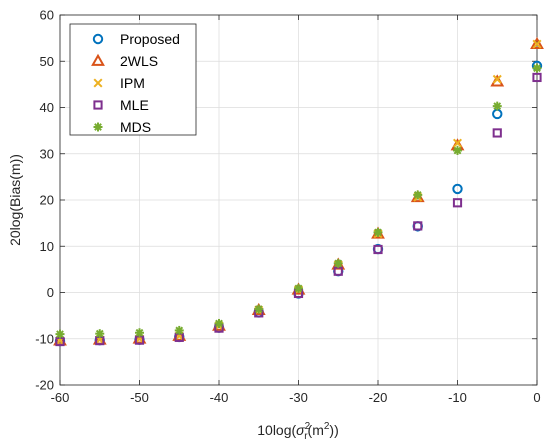 The height and width of the screenshot is (446, 550). What do you see at coordinates (457, 397) in the screenshot?
I see `x-tick-label: -10` at bounding box center [457, 397].